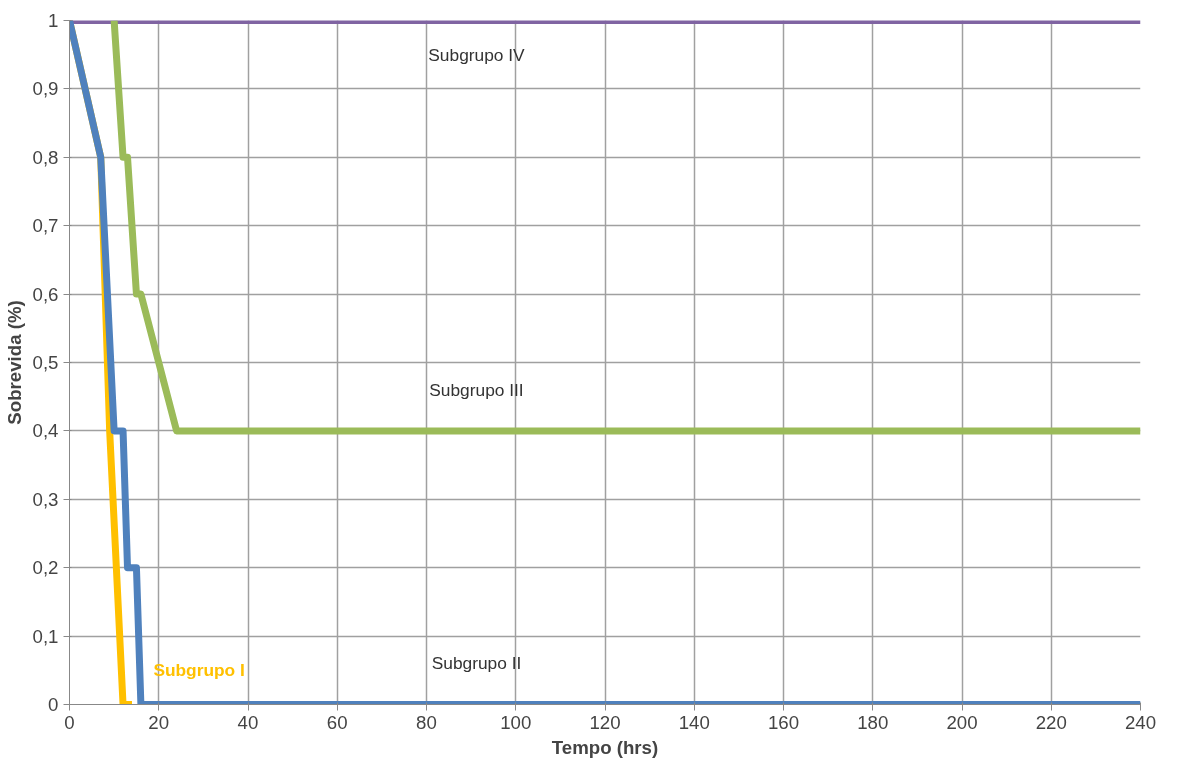 This screenshot has height=773, width=1191. Describe the element at coordinates (45, 294) in the screenshot. I see `y-tick-label: 0,6` at that location.